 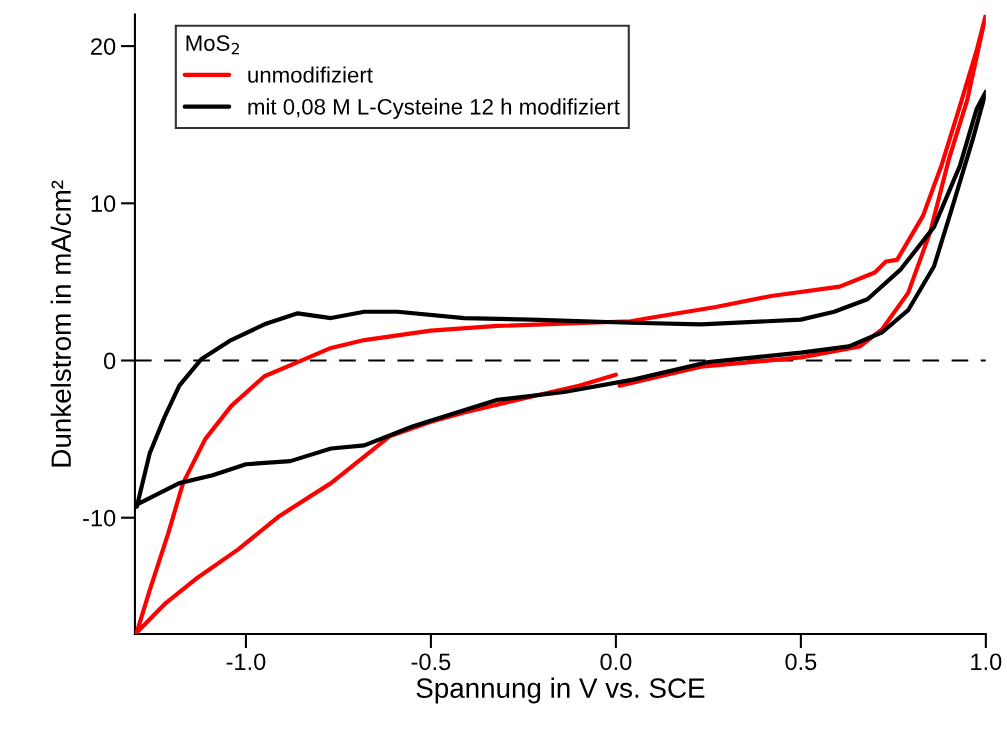 What do you see at coordinates (801, 662) in the screenshot?
I see `x-tick-label: 0.5` at bounding box center [801, 662].